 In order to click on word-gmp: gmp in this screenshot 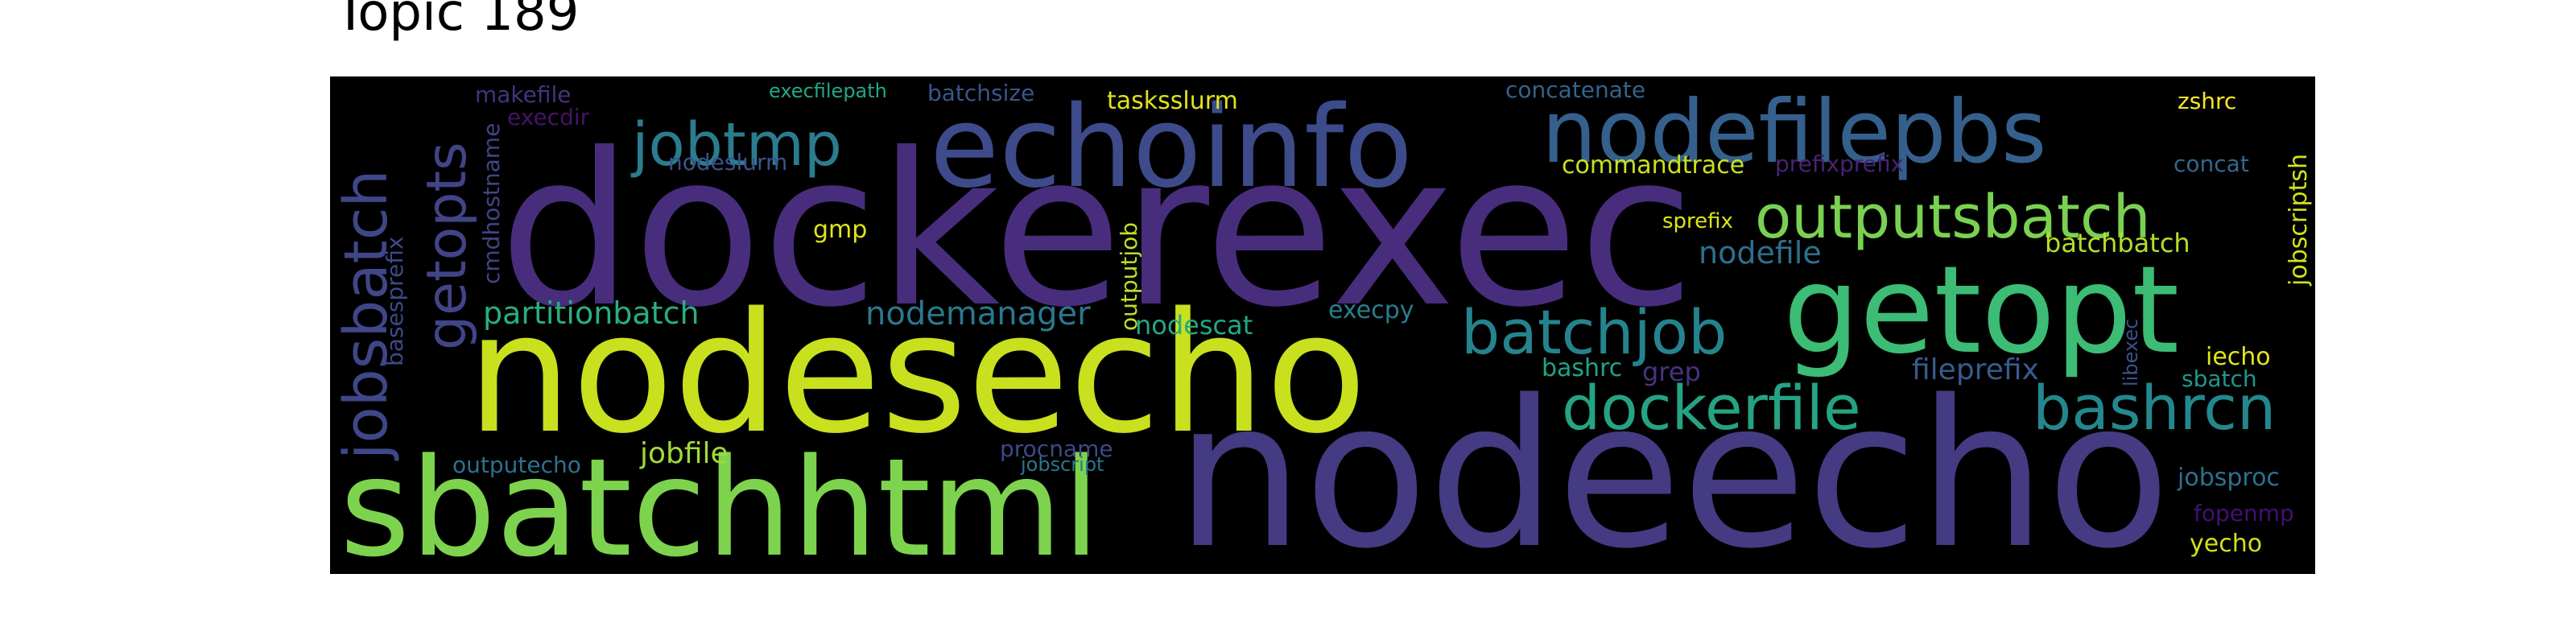, I will do `click(840, 230)`.